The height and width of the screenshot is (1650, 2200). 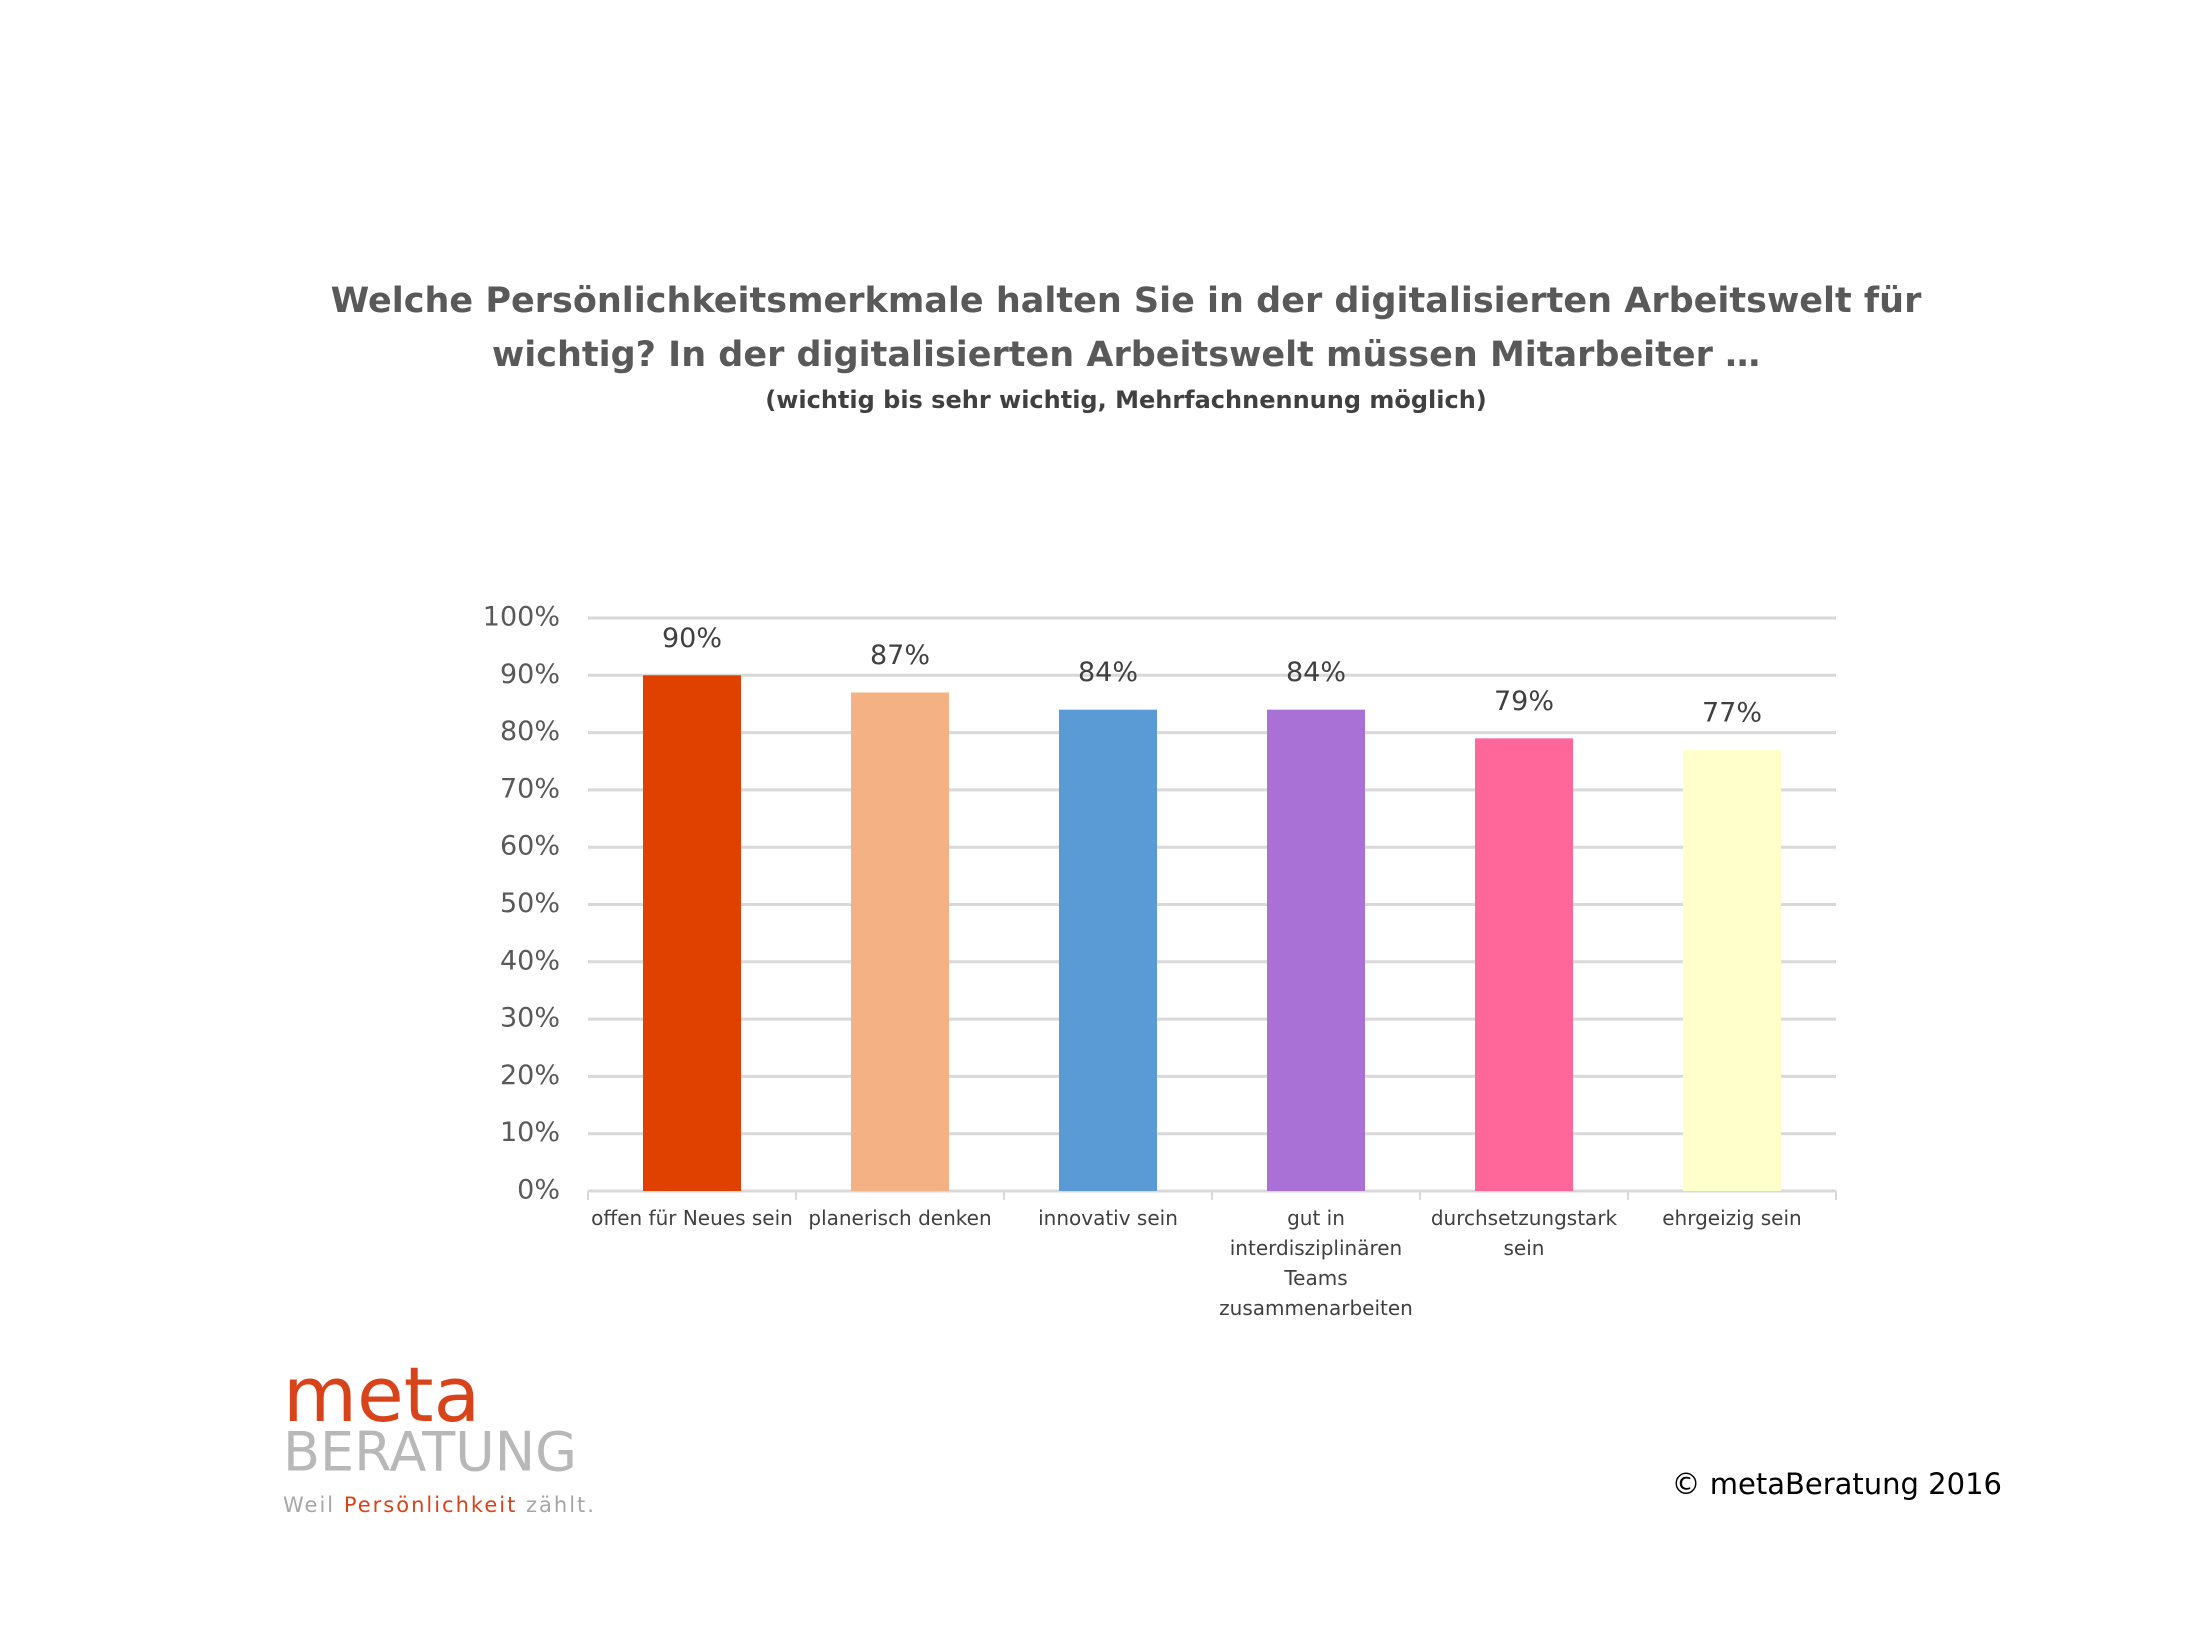 I want to click on logo-word: BERATUNG, so click(x=430, y=1452).